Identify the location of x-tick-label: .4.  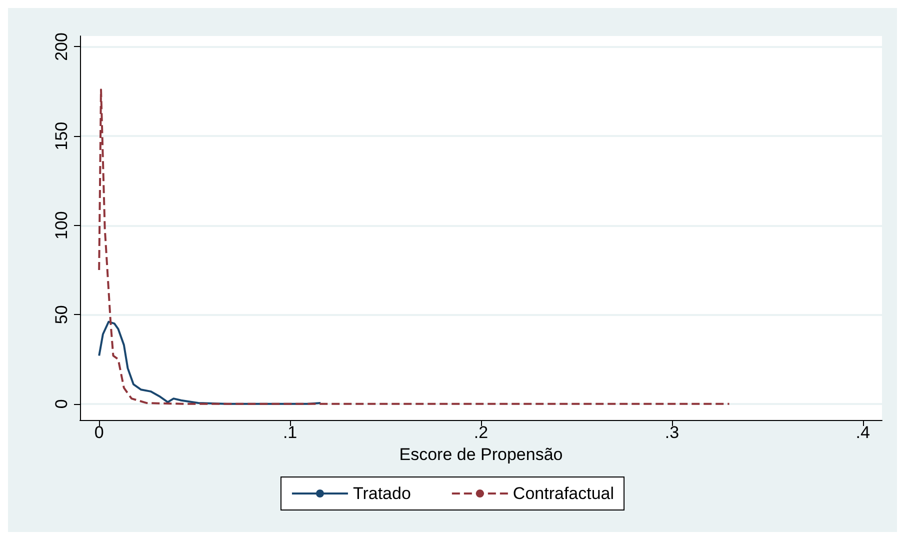
(863, 432).